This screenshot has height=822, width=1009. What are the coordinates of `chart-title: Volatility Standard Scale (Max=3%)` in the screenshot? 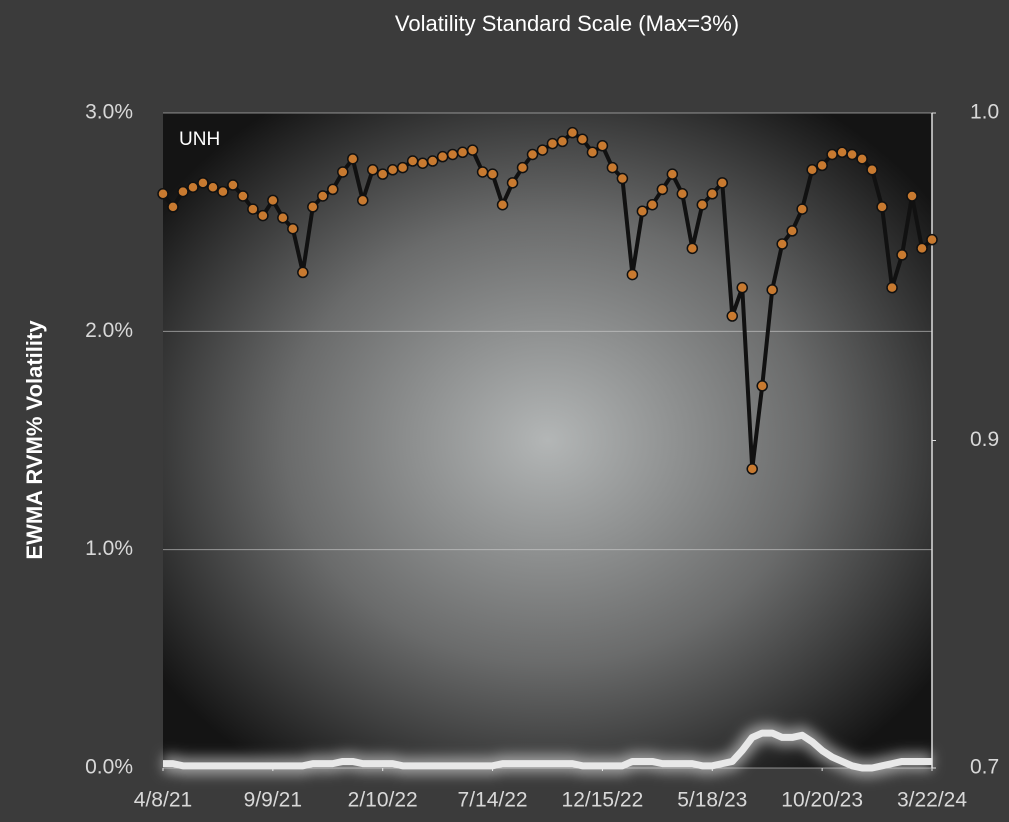 It's located at (567, 23).